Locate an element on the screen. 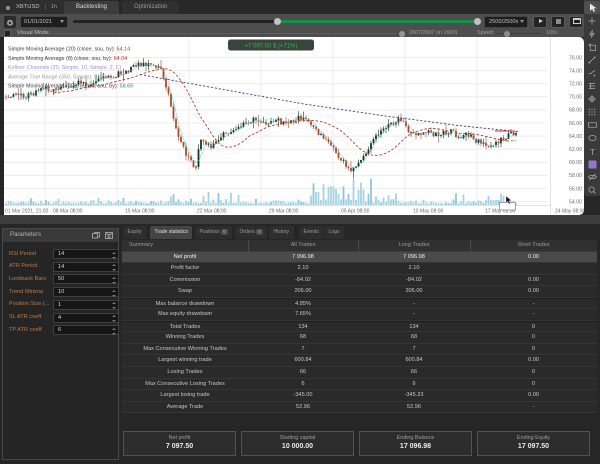  svg-text:Average True Range (350, Simpl: Average True Range (350, Simple): 0.48 is located at coordinates (56, 77).